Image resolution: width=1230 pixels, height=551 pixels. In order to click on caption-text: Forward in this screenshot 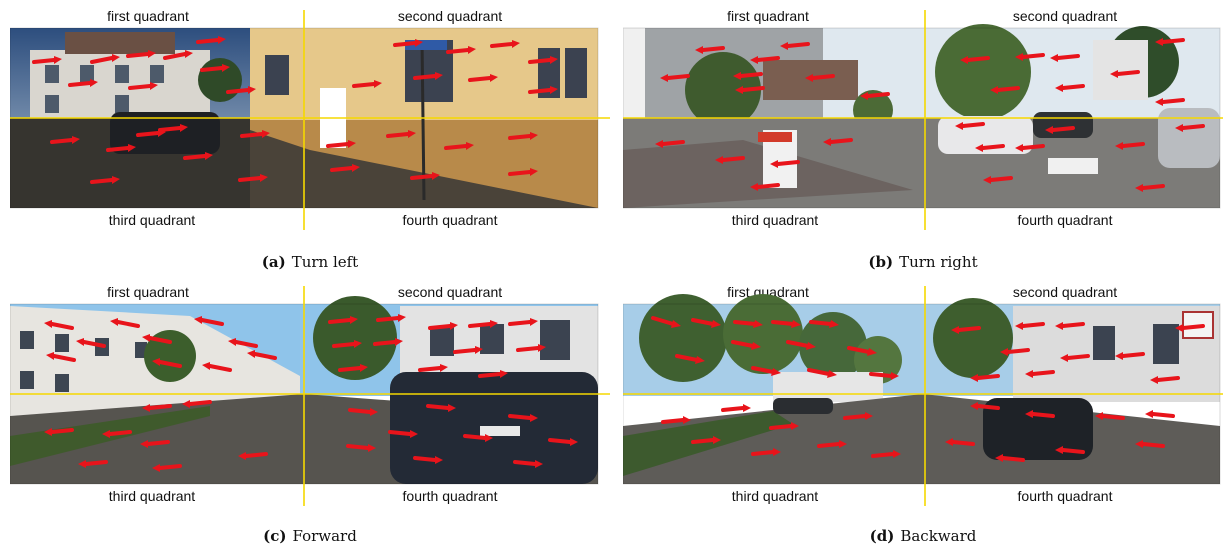, I will do `click(324, 536)`.